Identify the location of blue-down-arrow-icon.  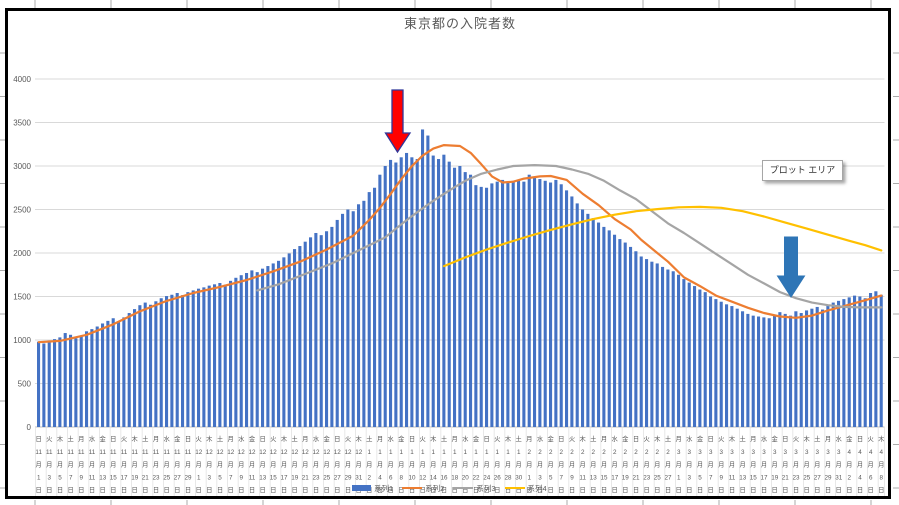
(791, 267).